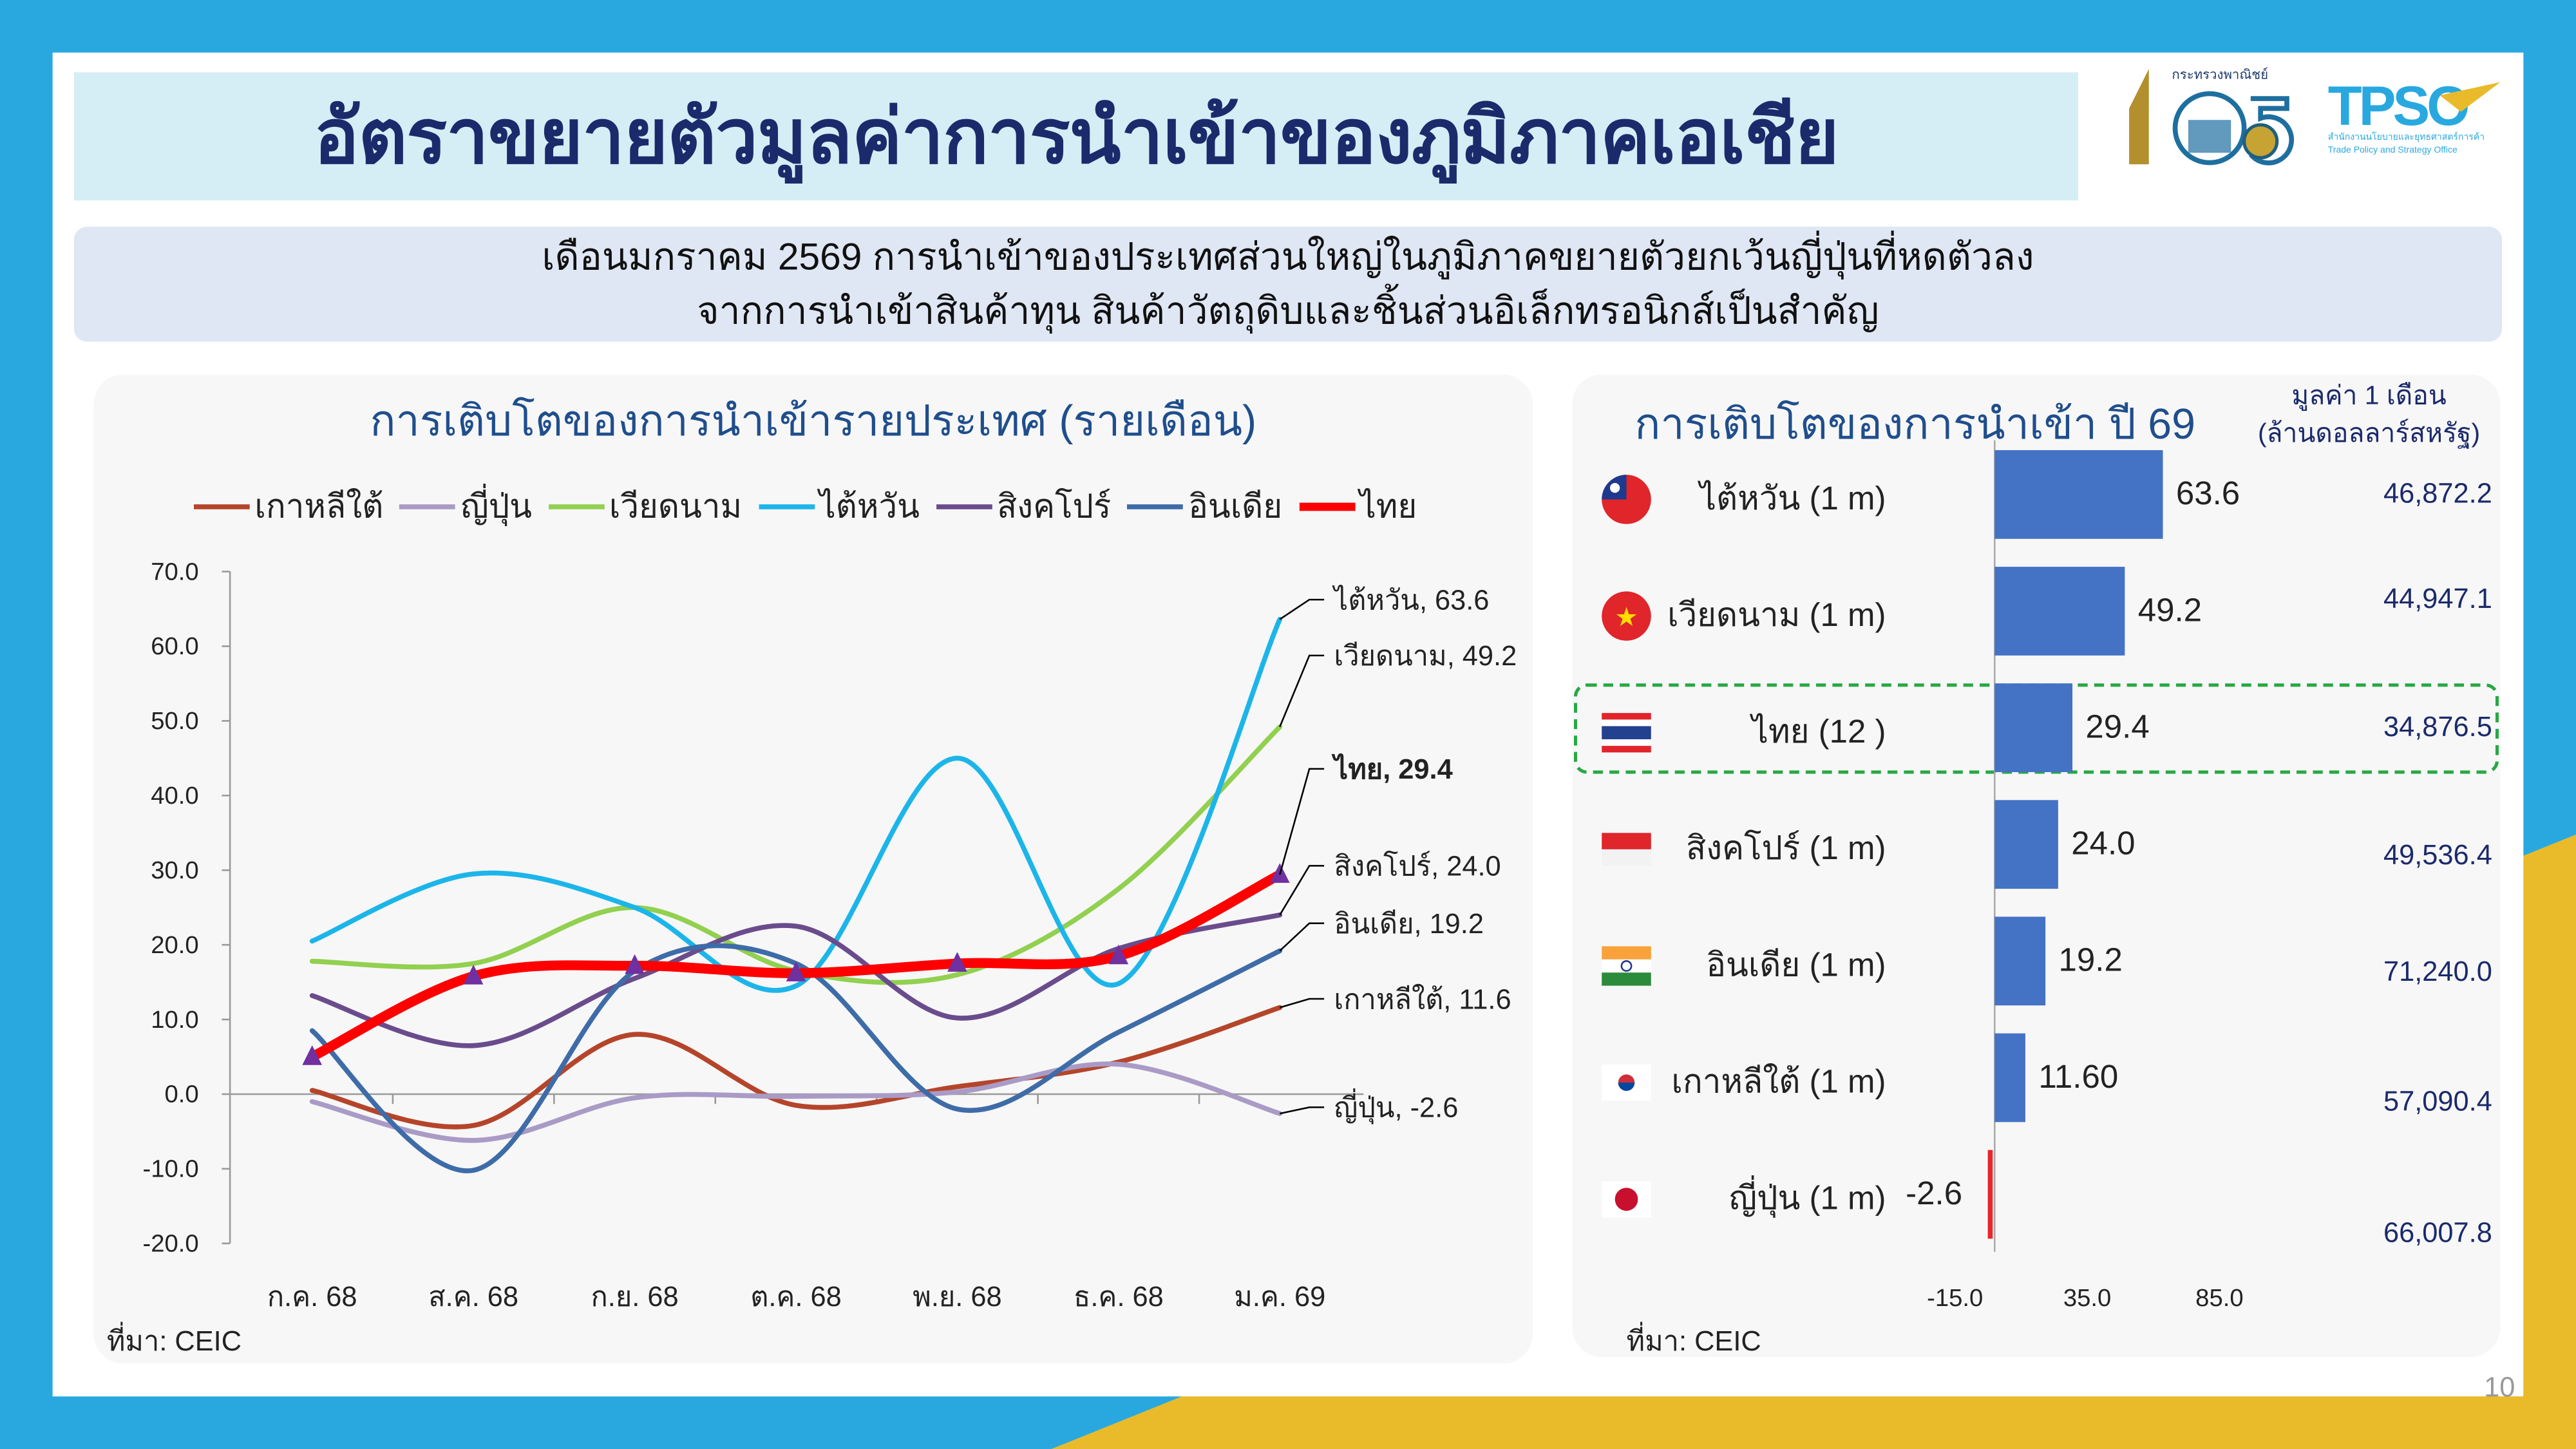 This screenshot has width=2576, height=1449. What do you see at coordinates (796, 1297) in the screenshot?
I see `x-tick-label: ต.ค. 68` at bounding box center [796, 1297].